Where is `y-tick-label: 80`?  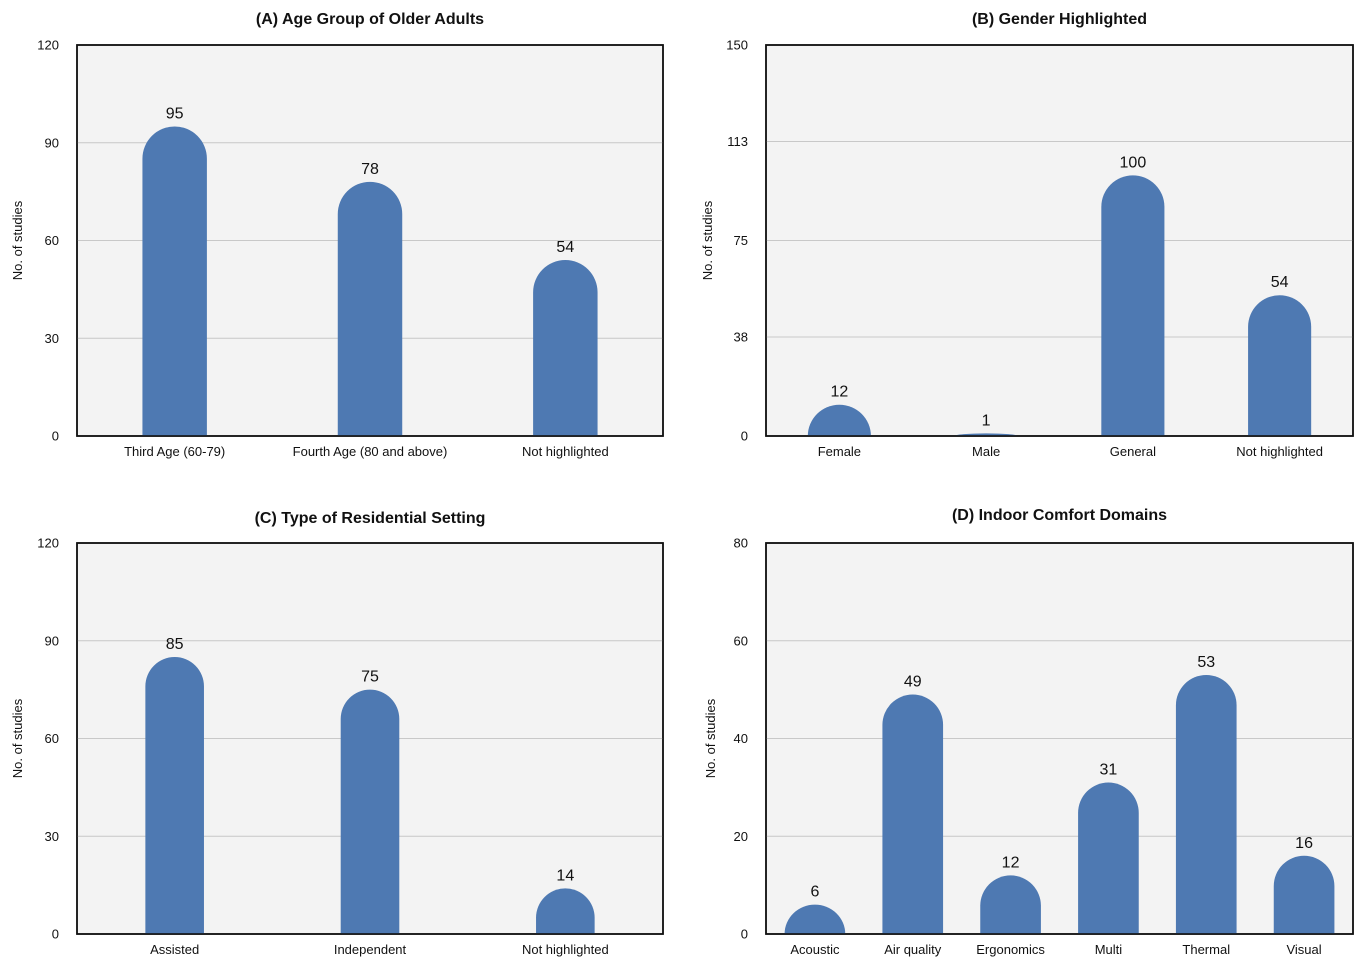
y-tick-label: 80 is located at coordinates (741, 543).